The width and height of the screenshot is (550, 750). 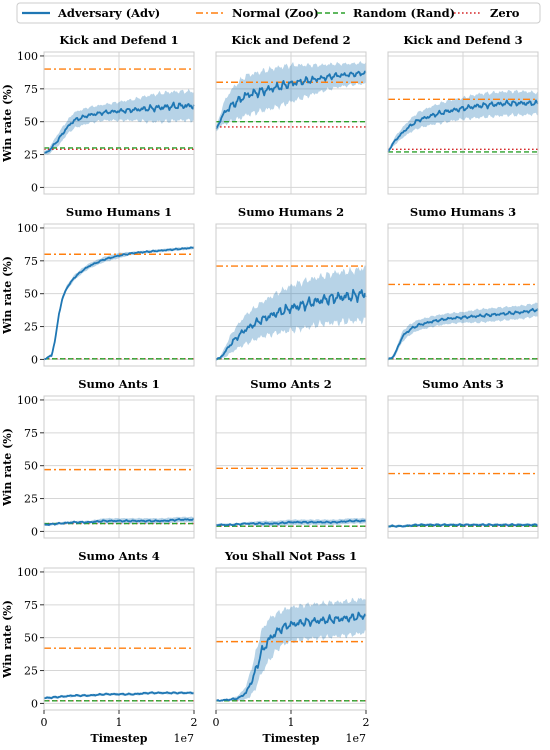 I want to click on panel-1: Kick and Defend 1 0 25 50 75 100 Win rate (%), so click(x=98, y=114).